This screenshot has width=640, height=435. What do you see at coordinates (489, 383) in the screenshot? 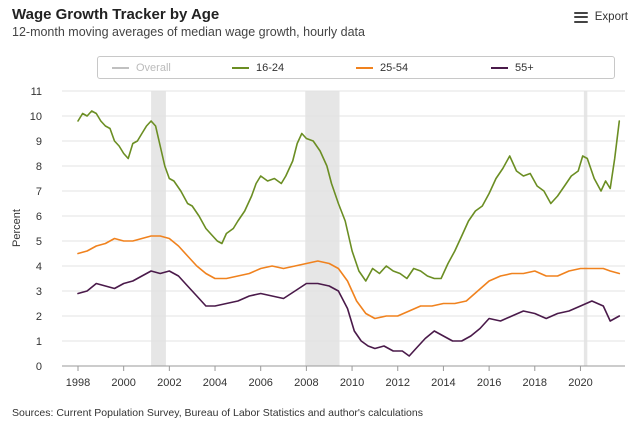
I see `x-tick-label: 2016` at bounding box center [489, 383].